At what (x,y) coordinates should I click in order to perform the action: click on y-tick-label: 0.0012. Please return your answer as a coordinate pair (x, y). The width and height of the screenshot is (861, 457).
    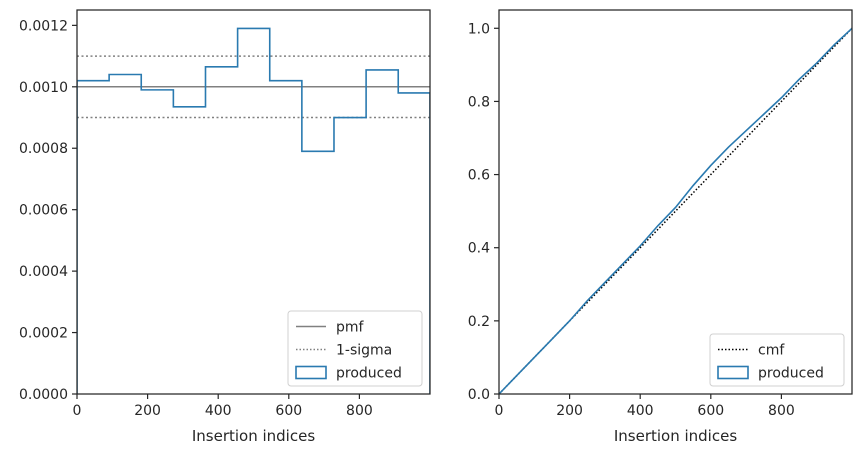
    Looking at the image, I should click on (43, 26).